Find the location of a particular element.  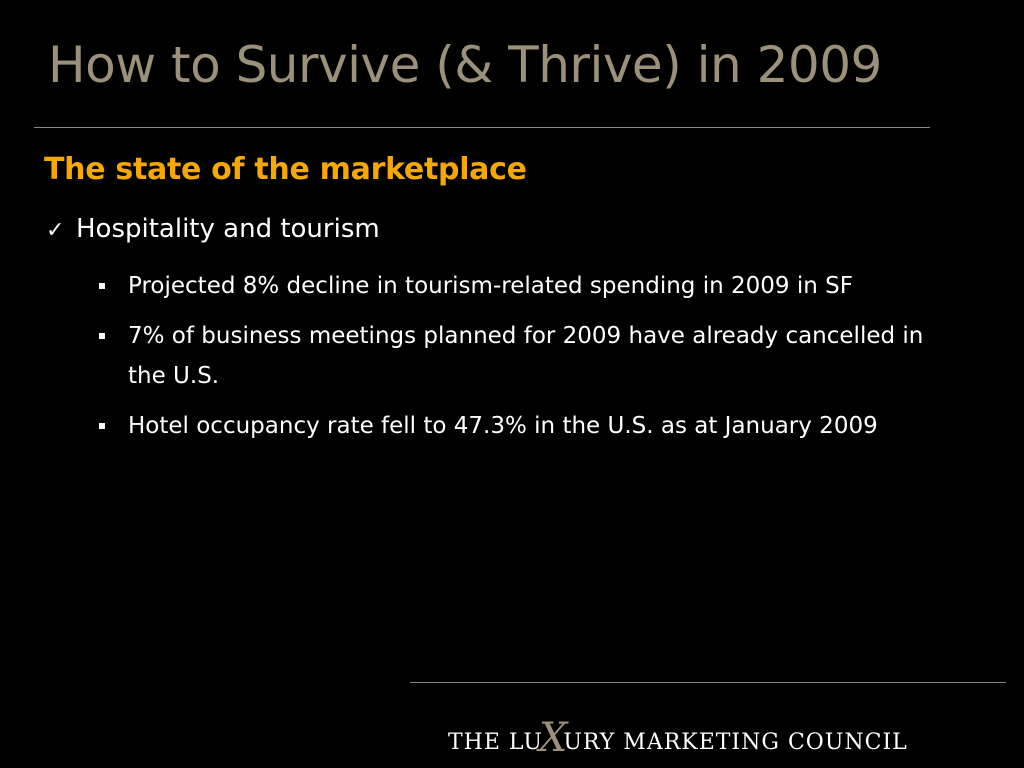

slide-subtitle: The state of the marketplace is located at coordinates (285, 169).